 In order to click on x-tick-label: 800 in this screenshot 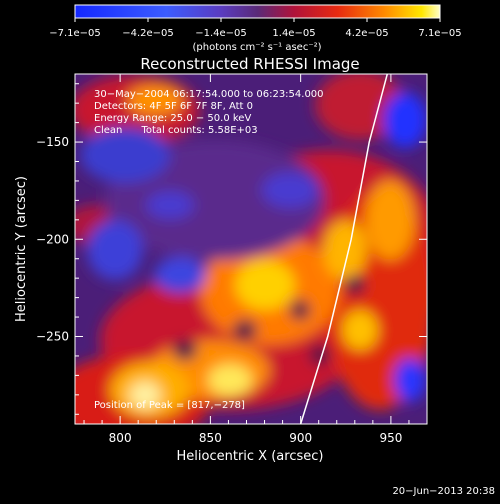, I will do `click(120, 438)`.